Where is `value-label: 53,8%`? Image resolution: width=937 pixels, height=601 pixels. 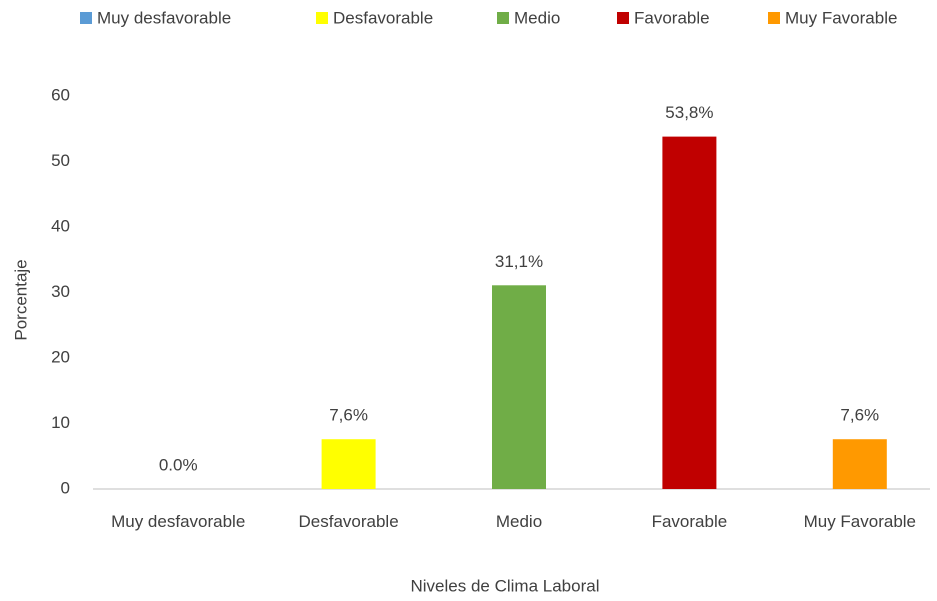
value-label: 53,8% is located at coordinates (689, 112).